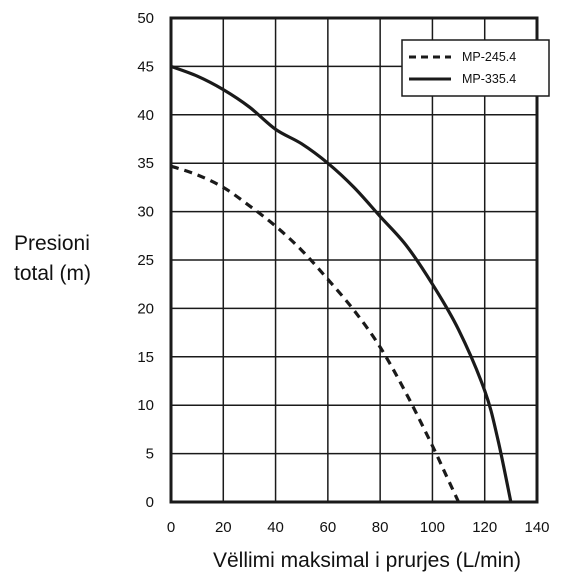 The height and width of the screenshot is (584, 581). I want to click on legend-box, so click(475, 68).